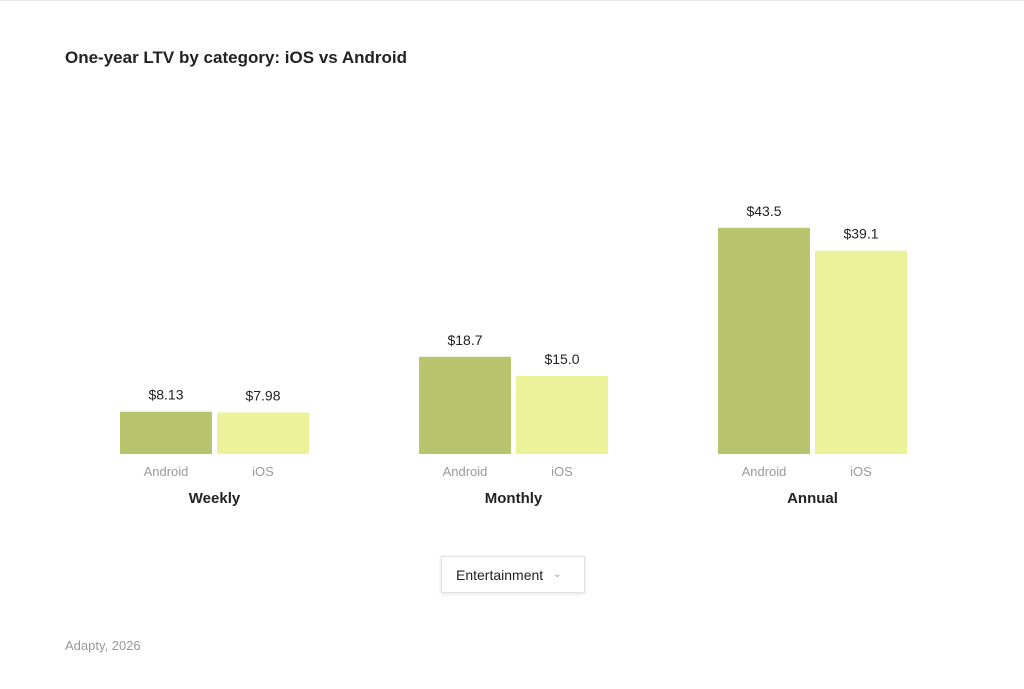 The height and width of the screenshot is (689, 1024). What do you see at coordinates (262, 396) in the screenshot?
I see `data-label: $7.98` at bounding box center [262, 396].